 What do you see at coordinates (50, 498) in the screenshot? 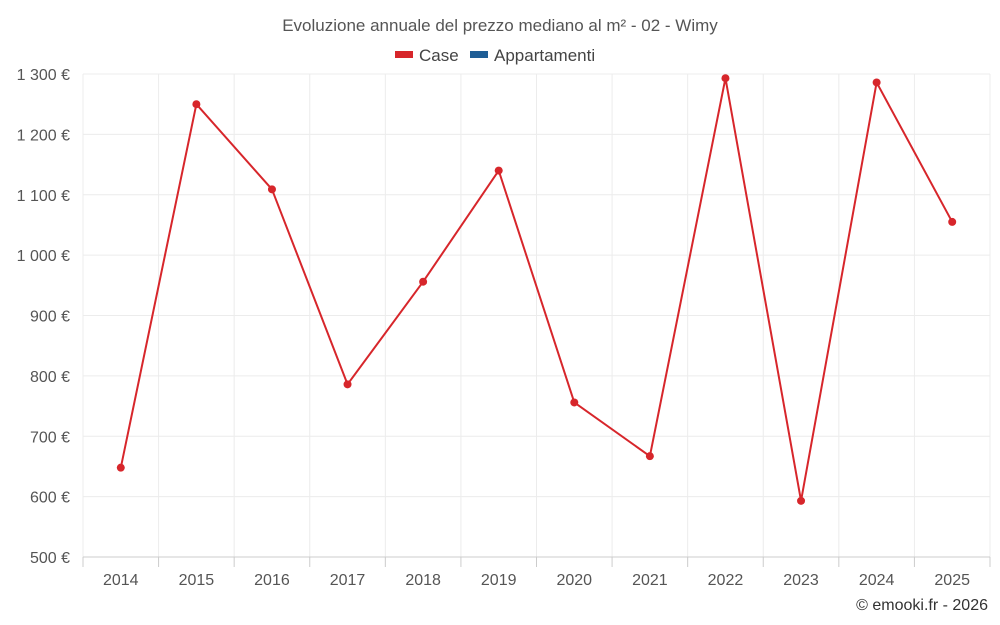
I see `y-tick-label: 600 €` at bounding box center [50, 498].